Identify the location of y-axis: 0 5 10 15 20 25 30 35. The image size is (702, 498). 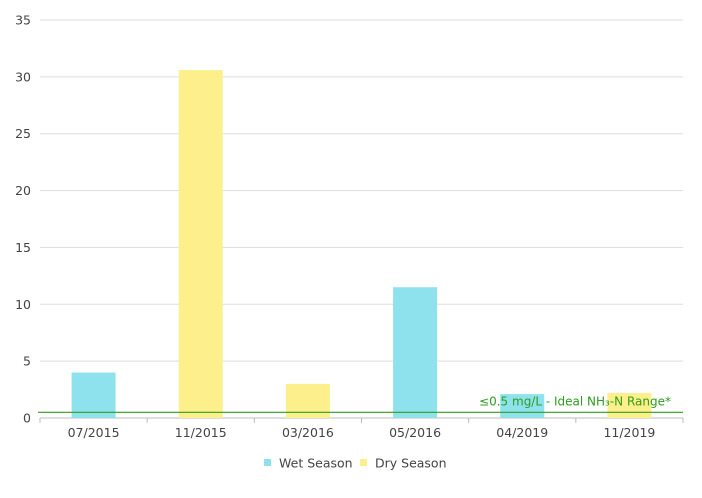
(23, 219).